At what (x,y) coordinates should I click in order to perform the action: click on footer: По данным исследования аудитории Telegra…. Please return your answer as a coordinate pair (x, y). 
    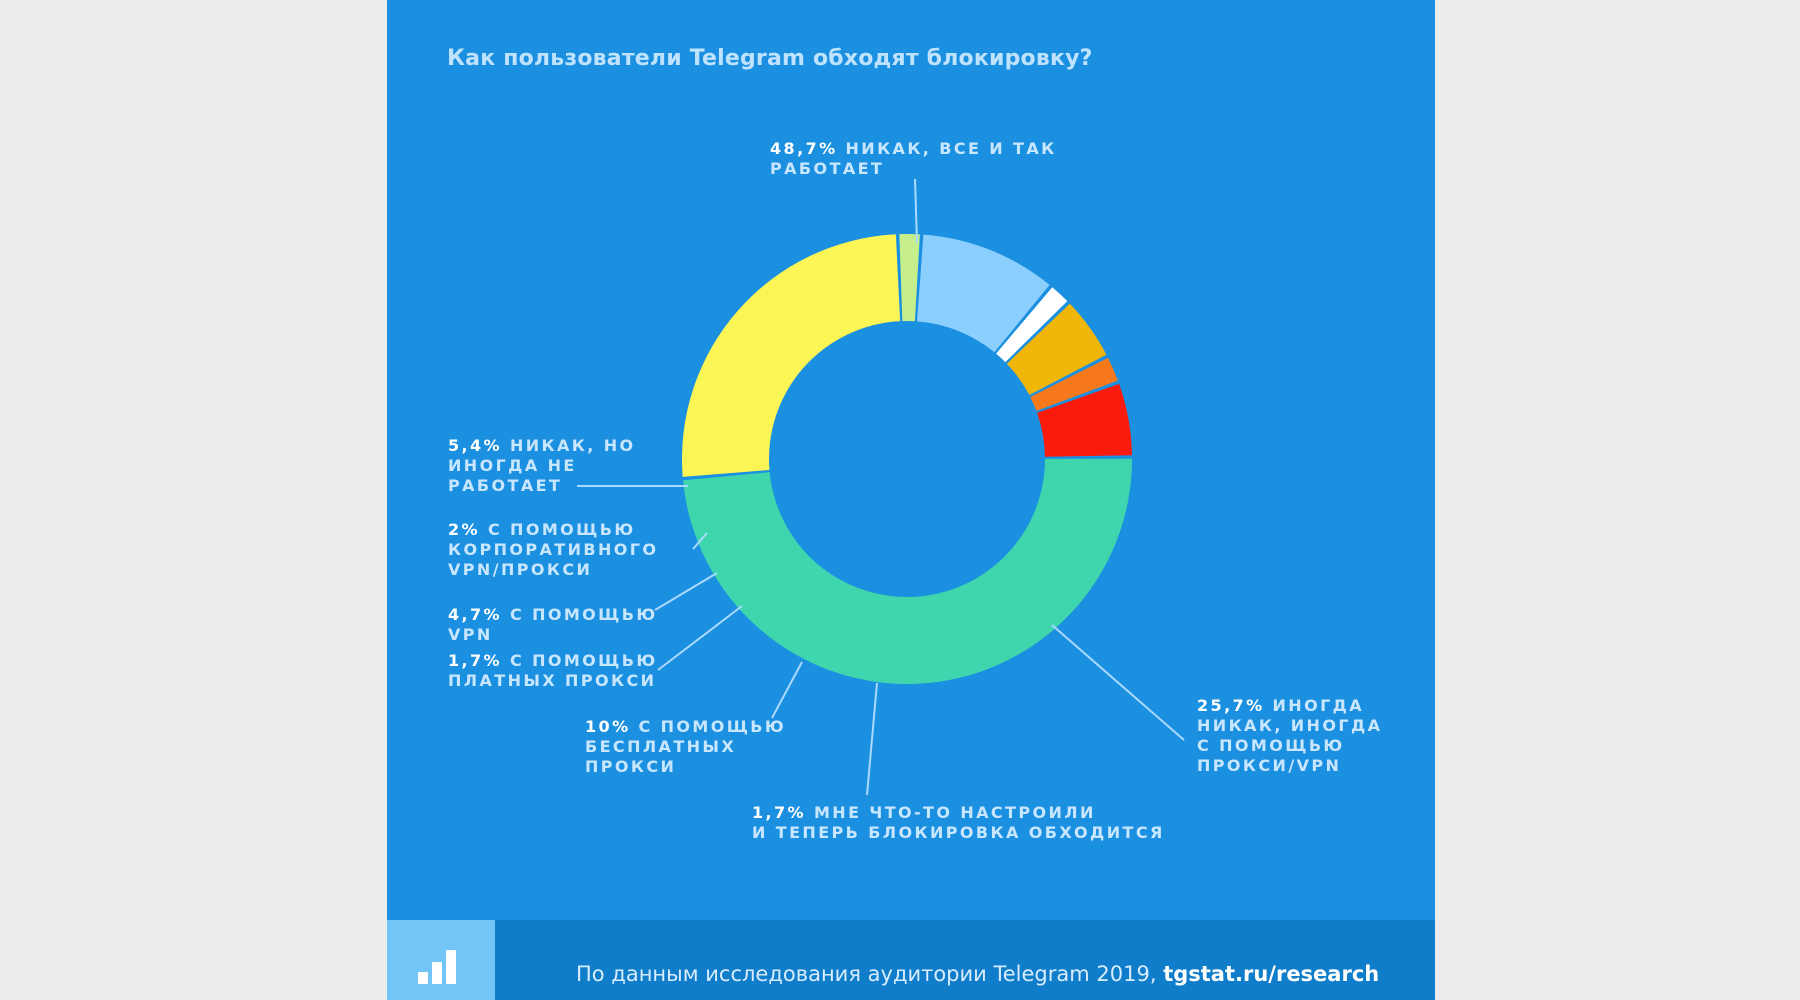
    Looking at the image, I should click on (911, 960).